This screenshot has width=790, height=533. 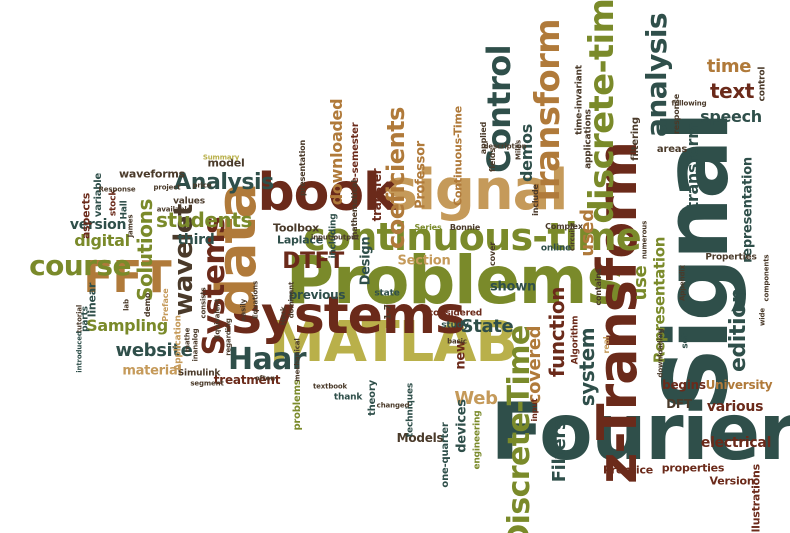 What do you see at coordinates (217, 319) in the screenshot?
I see `word-equivalent: Equivalent` at bounding box center [217, 319].